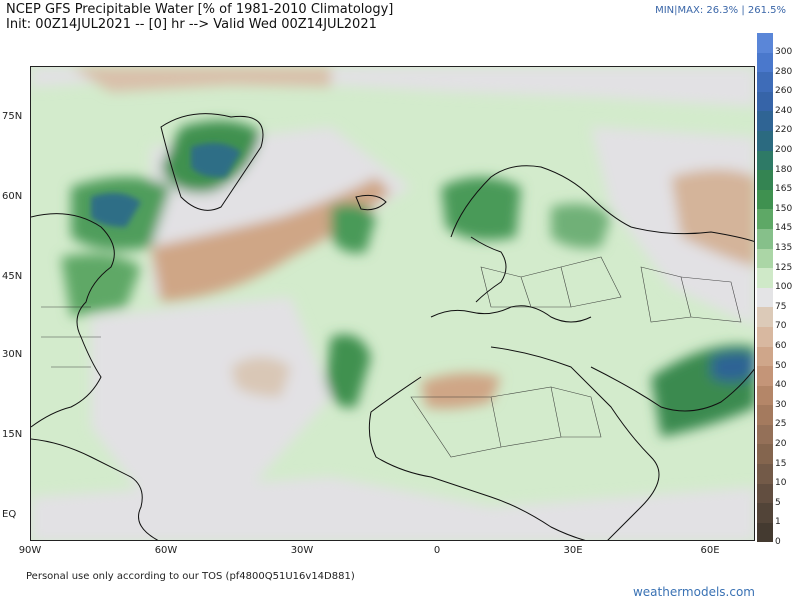 Image resolution: width=800 pixels, height=600 pixels. I want to click on lon-label-30e: 30E, so click(573, 550).